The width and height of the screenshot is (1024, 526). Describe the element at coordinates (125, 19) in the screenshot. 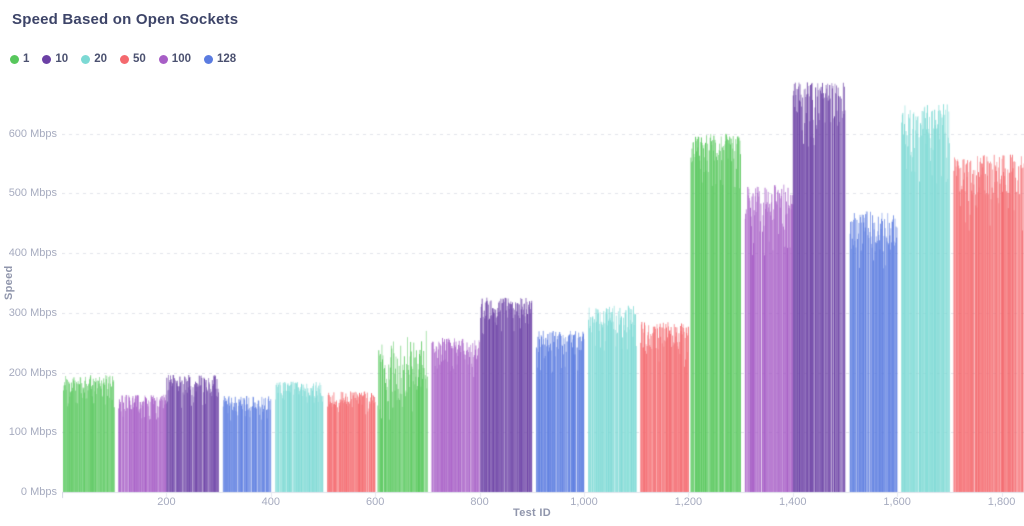

I see `chart-title: Speed Based on Open Sockets` at that location.